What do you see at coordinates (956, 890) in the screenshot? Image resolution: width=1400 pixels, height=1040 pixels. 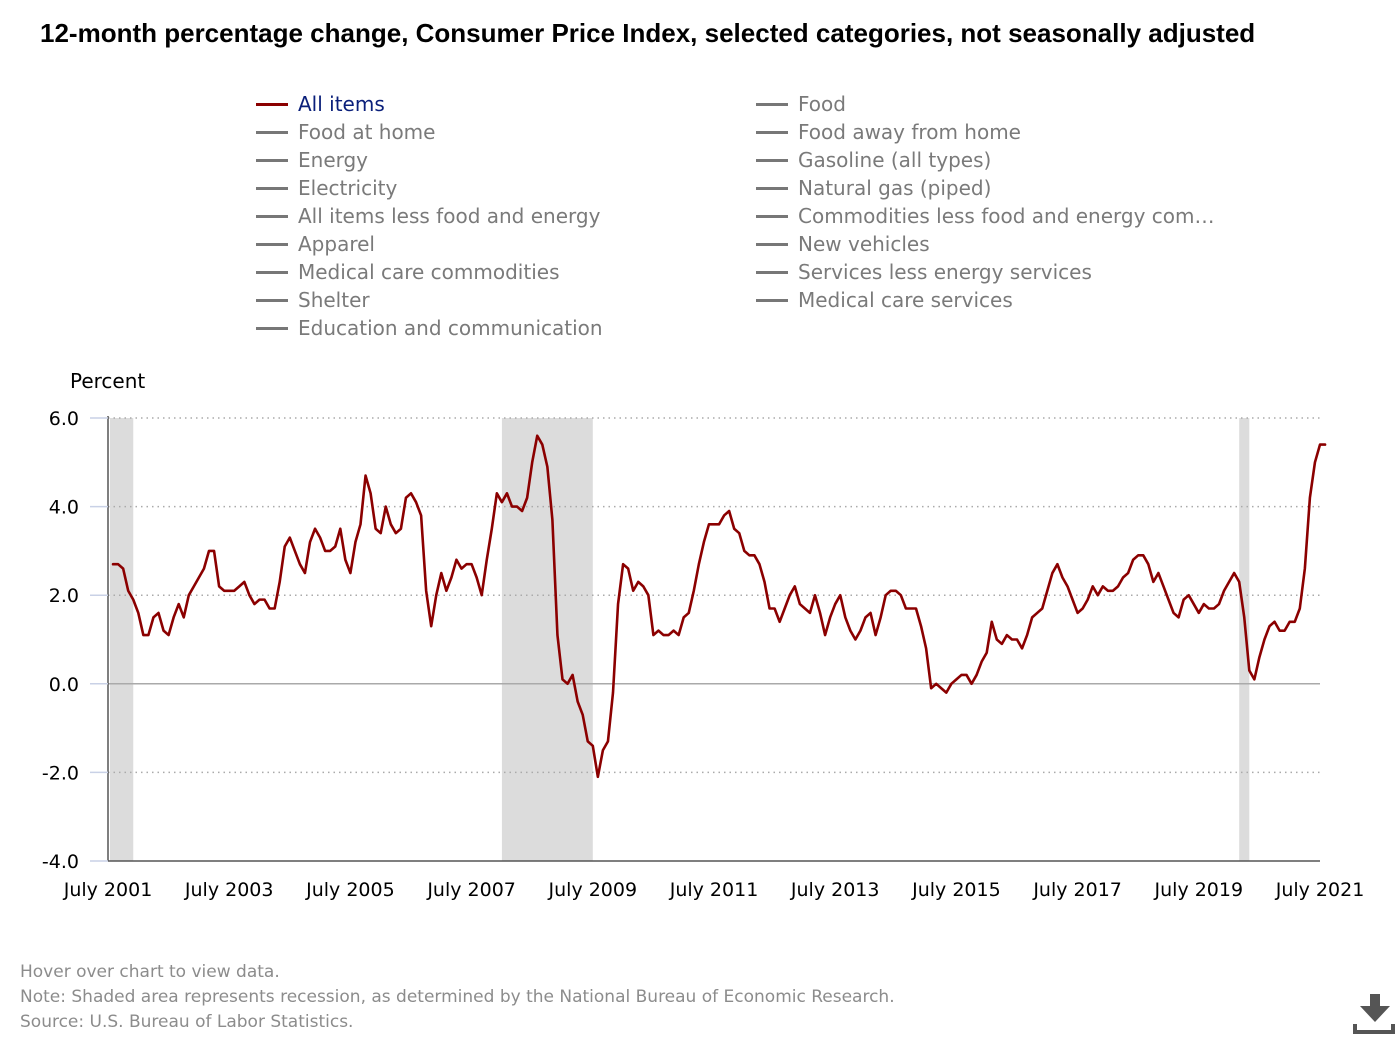 I see `x-tick-label: July 2015` at bounding box center [956, 890].